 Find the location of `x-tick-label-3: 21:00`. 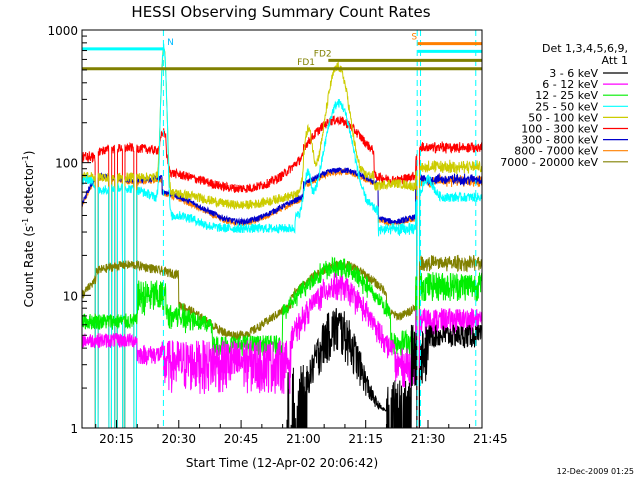

x-tick-label-3: 21:00 is located at coordinates (303, 439).